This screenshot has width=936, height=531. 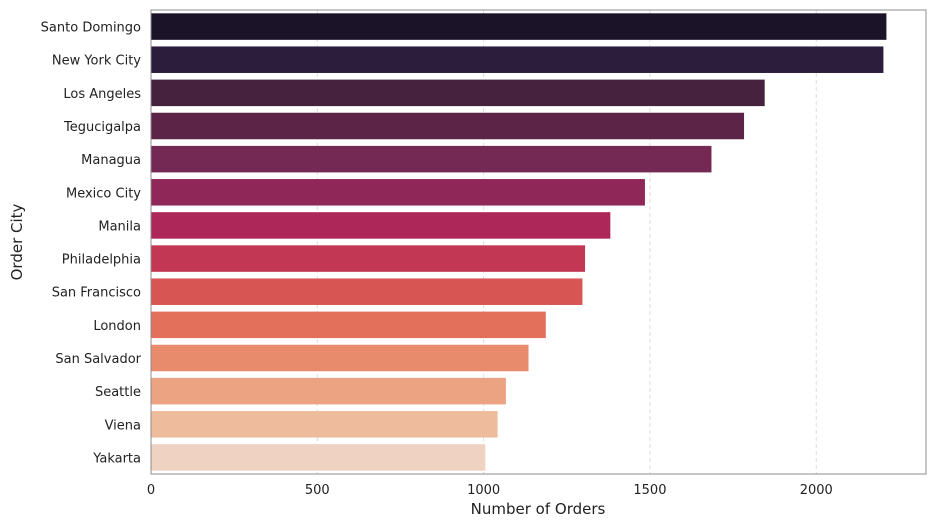 I want to click on y-tick-label: Santo Domingo, so click(x=91, y=28).